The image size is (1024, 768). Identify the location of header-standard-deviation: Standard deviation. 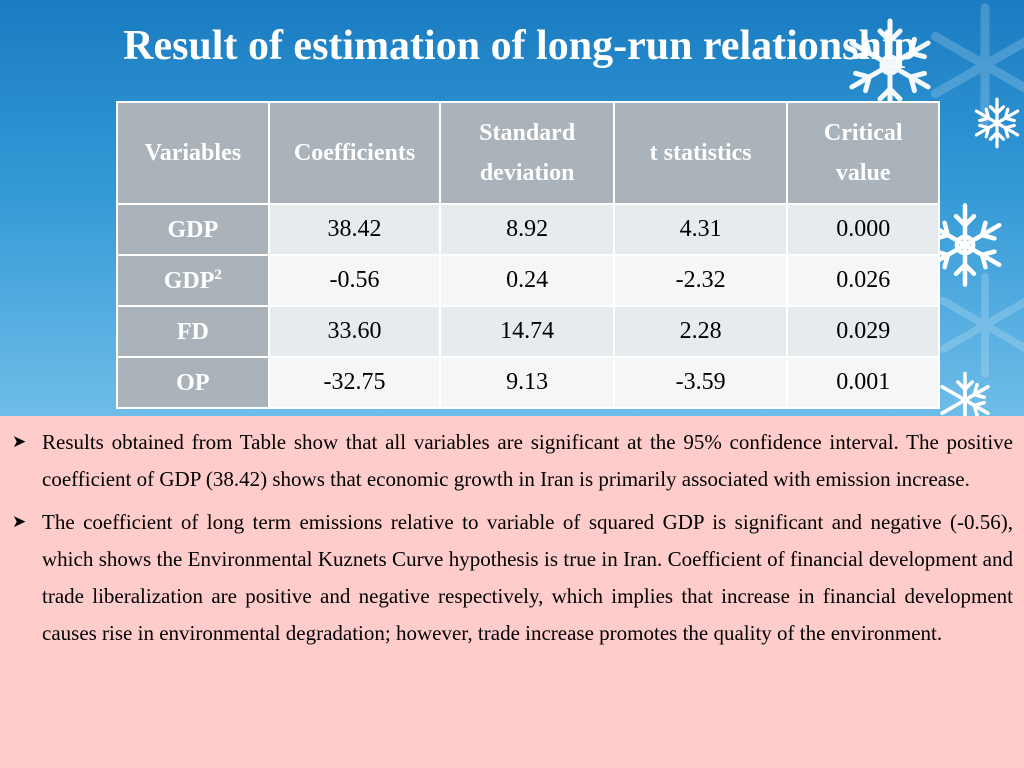
(527, 153).